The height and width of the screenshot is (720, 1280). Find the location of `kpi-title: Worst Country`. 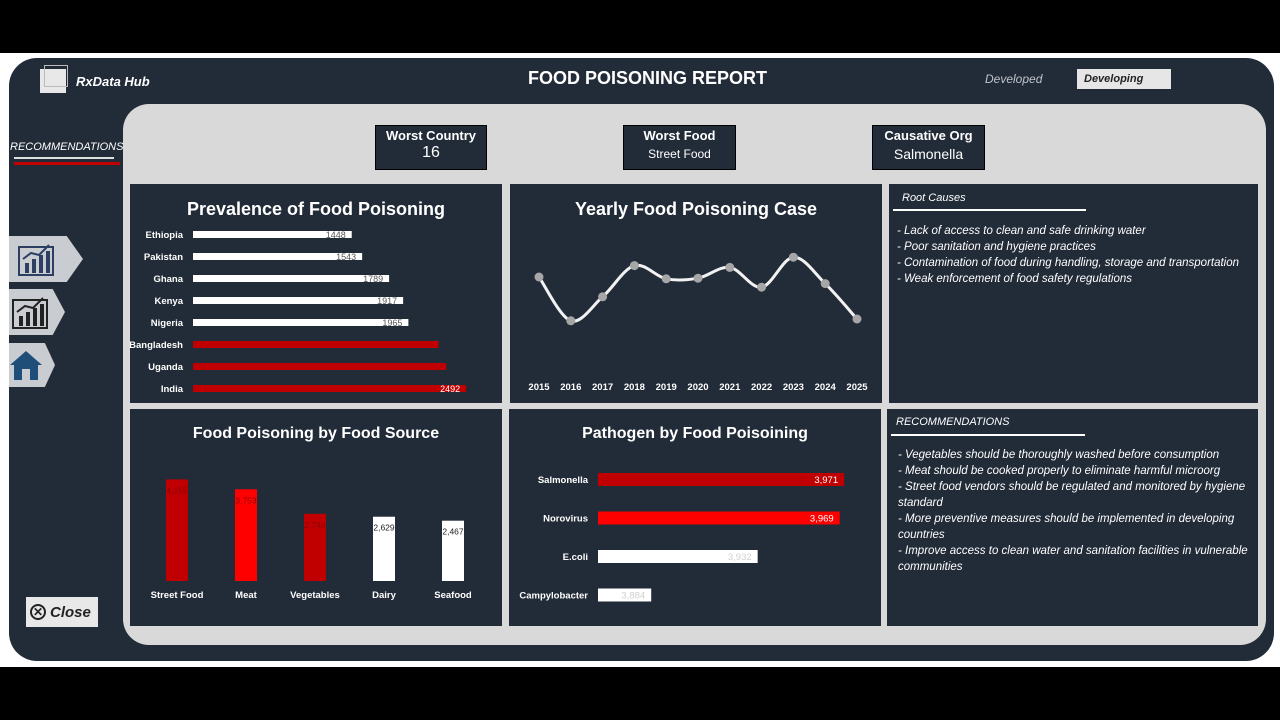

kpi-title: Worst Country is located at coordinates (431, 135).